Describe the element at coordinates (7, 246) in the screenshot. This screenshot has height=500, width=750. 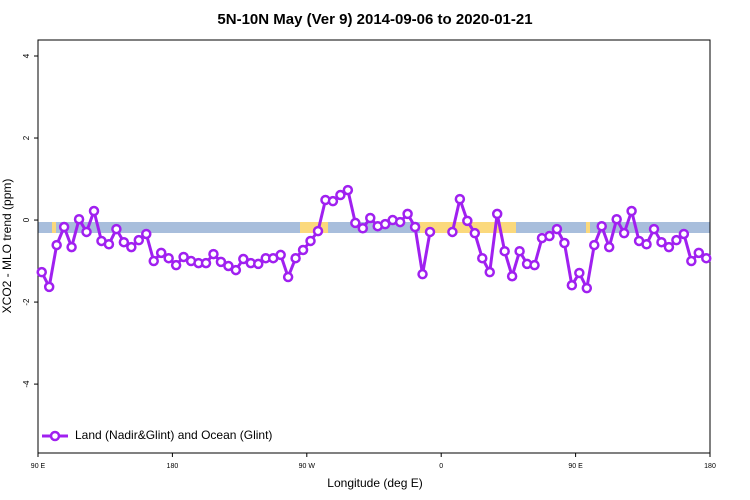
I see `y-axis-label: XCO2 - MLO trend (ppm)` at that location.